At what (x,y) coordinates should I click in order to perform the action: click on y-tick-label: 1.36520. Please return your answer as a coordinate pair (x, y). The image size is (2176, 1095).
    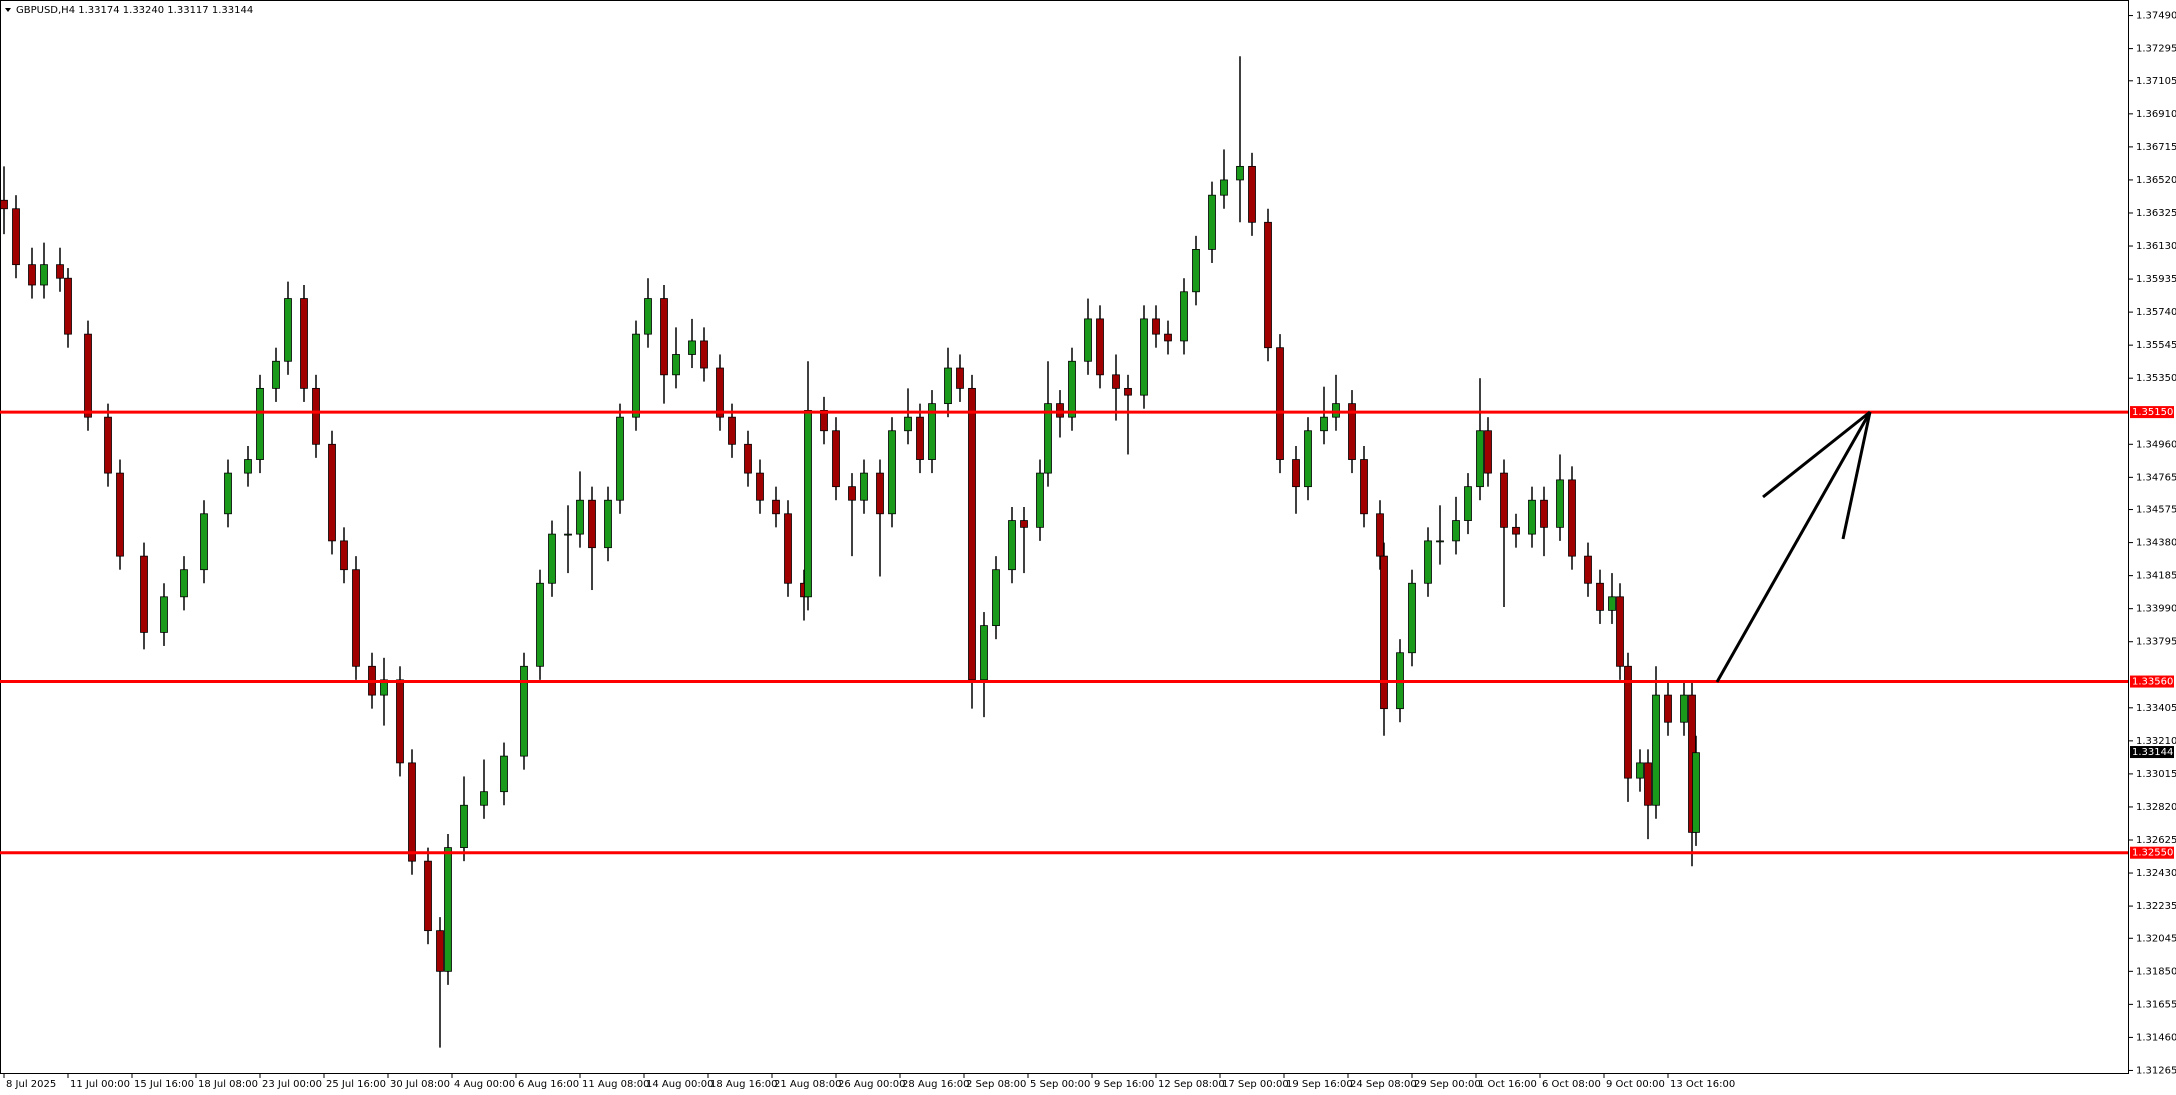
    Looking at the image, I should click on (2156, 180).